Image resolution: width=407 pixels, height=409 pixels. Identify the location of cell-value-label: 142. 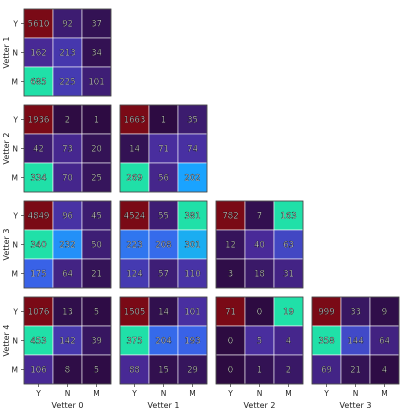
(67, 342).